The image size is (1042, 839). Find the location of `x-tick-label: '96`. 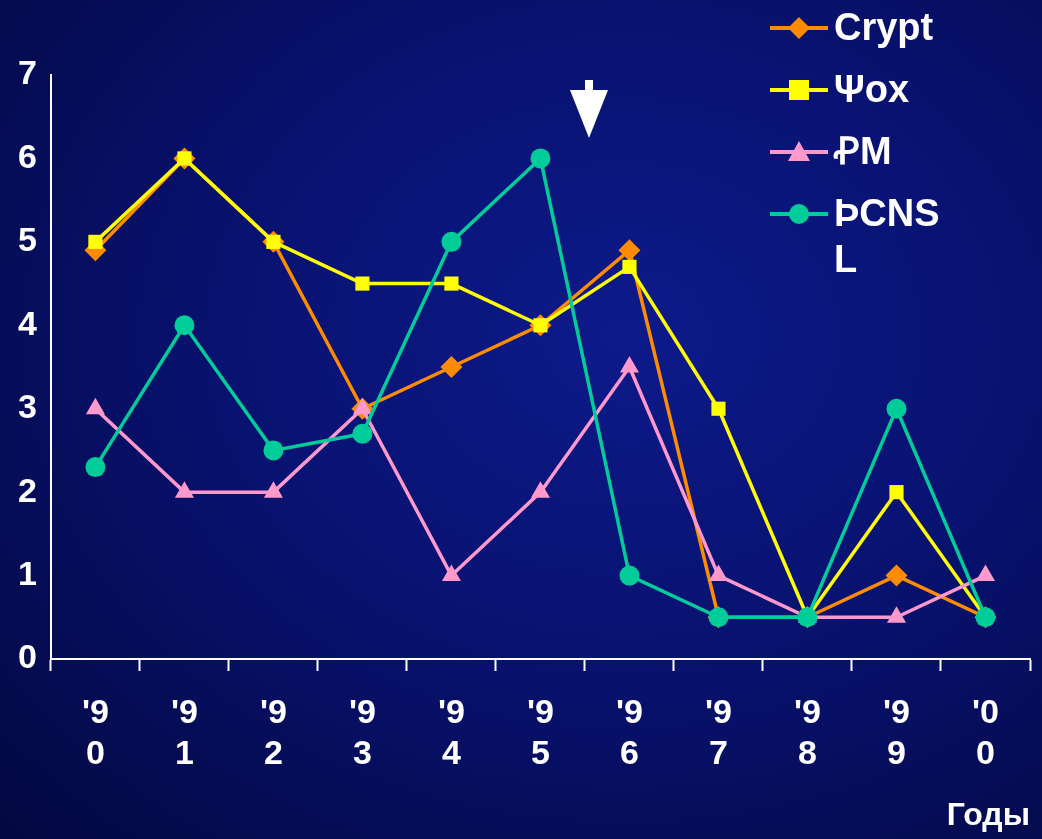

x-tick-label: '96 is located at coordinates (629, 731).